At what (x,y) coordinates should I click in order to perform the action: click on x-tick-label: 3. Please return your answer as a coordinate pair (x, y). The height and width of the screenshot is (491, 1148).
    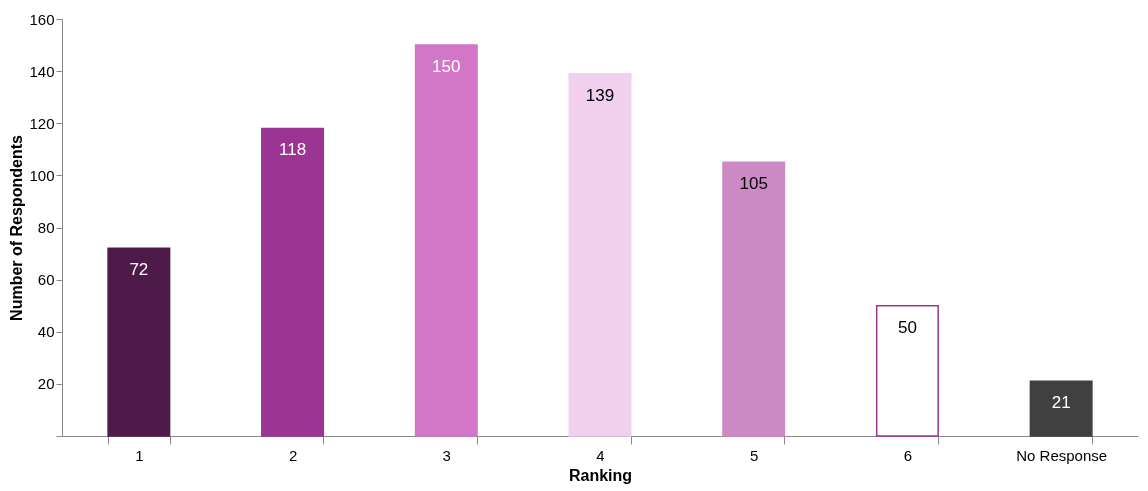
    Looking at the image, I should click on (446, 455).